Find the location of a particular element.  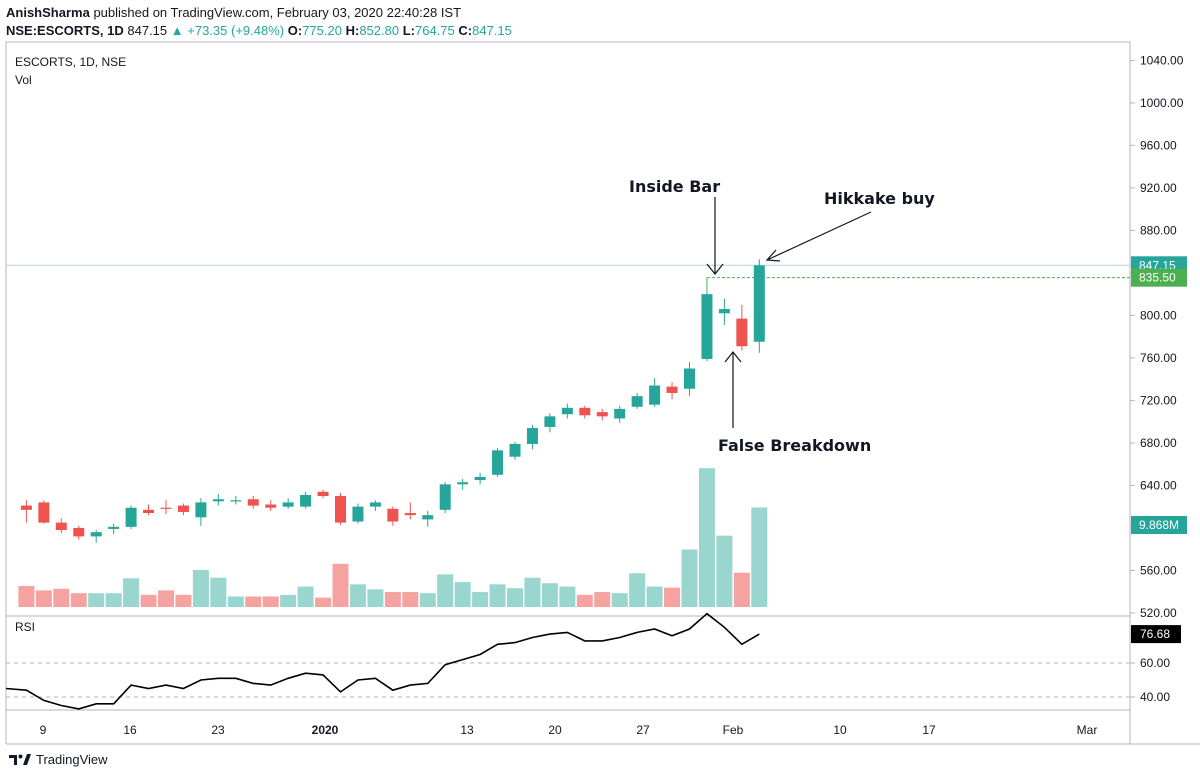

rsi-line-group: 76.68 is located at coordinates (593, 661).